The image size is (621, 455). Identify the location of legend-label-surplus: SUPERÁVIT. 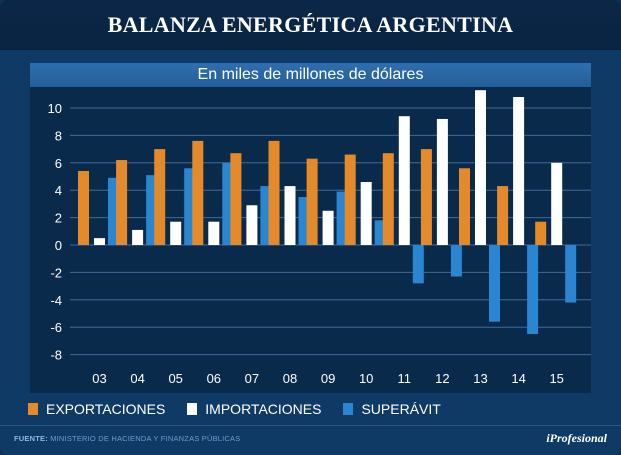
(401, 409).